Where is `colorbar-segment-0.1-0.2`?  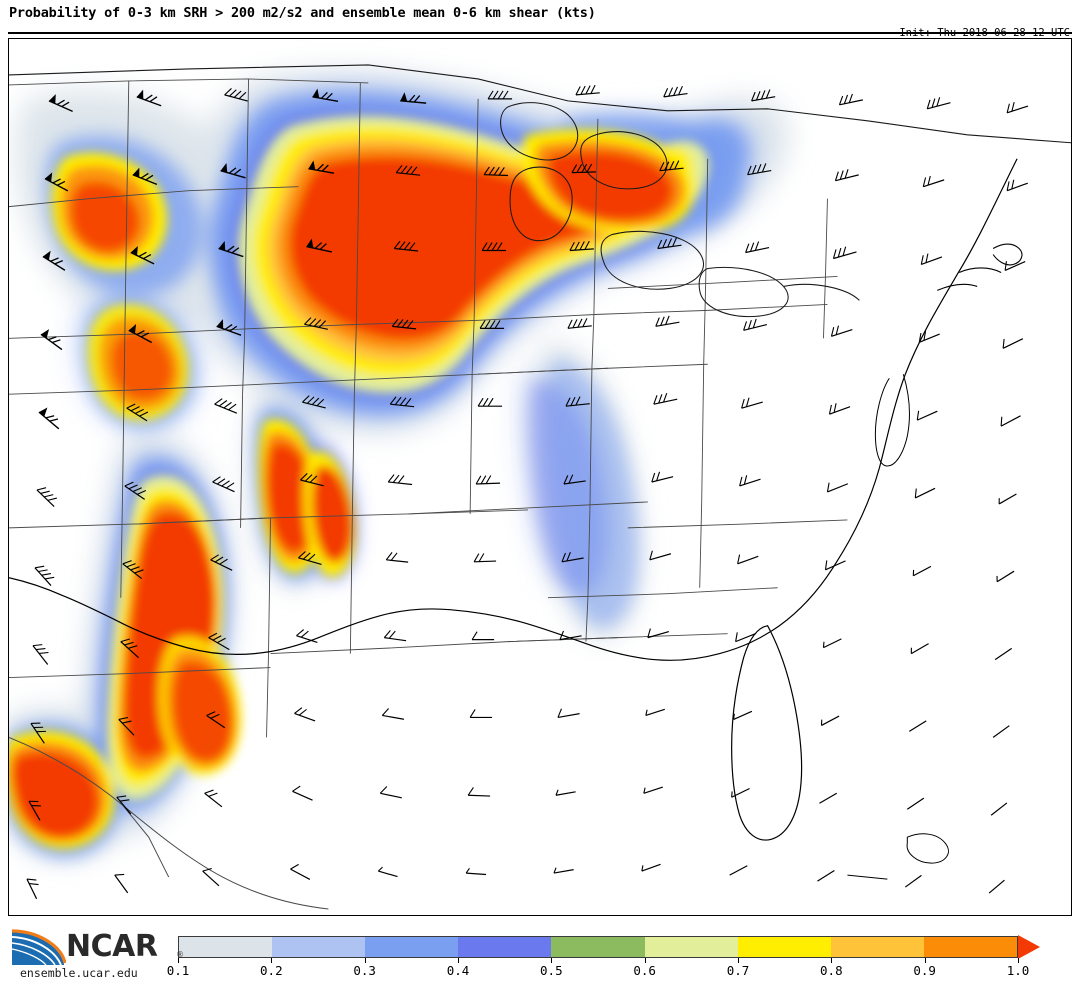 colorbar-segment-0.1-0.2 is located at coordinates (226, 947).